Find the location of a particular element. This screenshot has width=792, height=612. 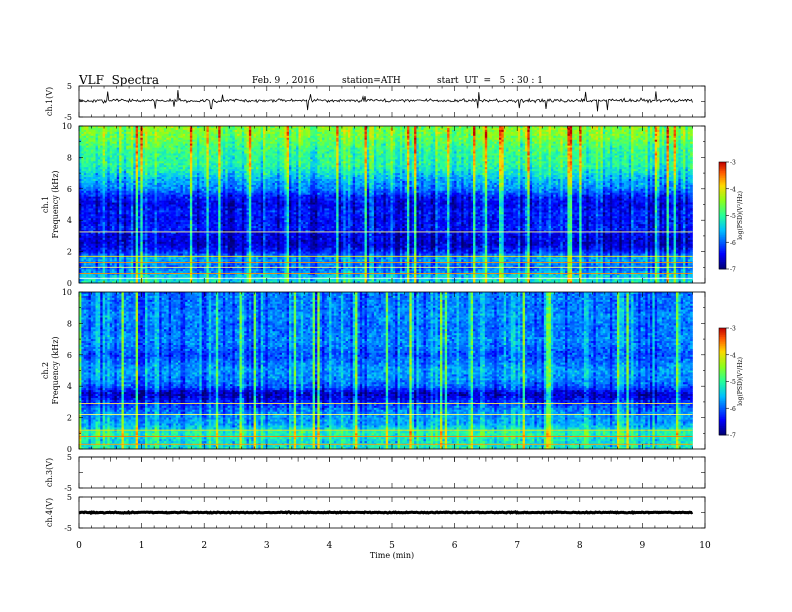

start-time-label: start UT = 5 : 30 : 1 is located at coordinates (490, 81).